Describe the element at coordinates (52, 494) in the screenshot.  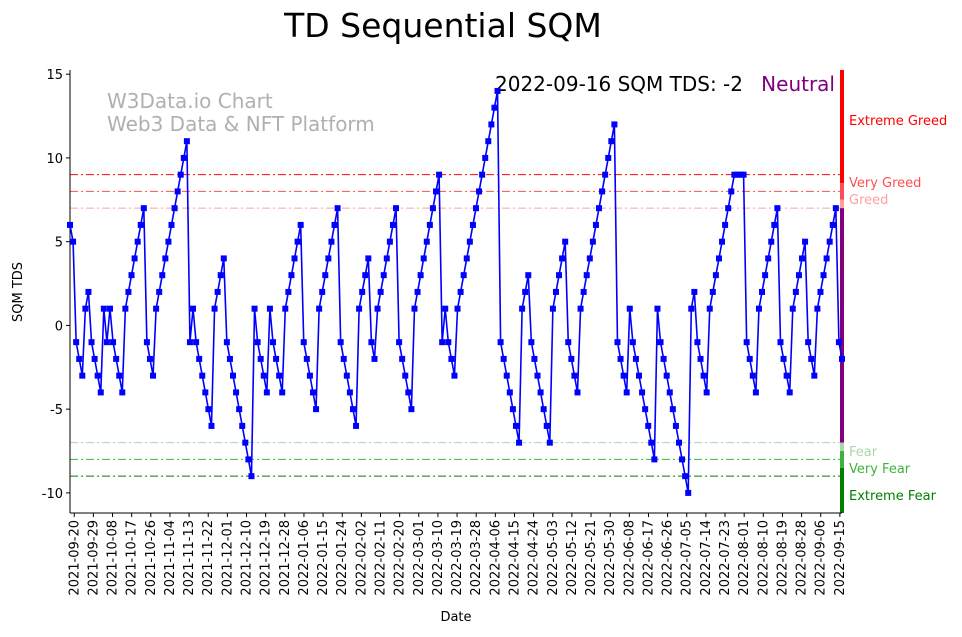
I see `y-tick-label: -10` at that location.